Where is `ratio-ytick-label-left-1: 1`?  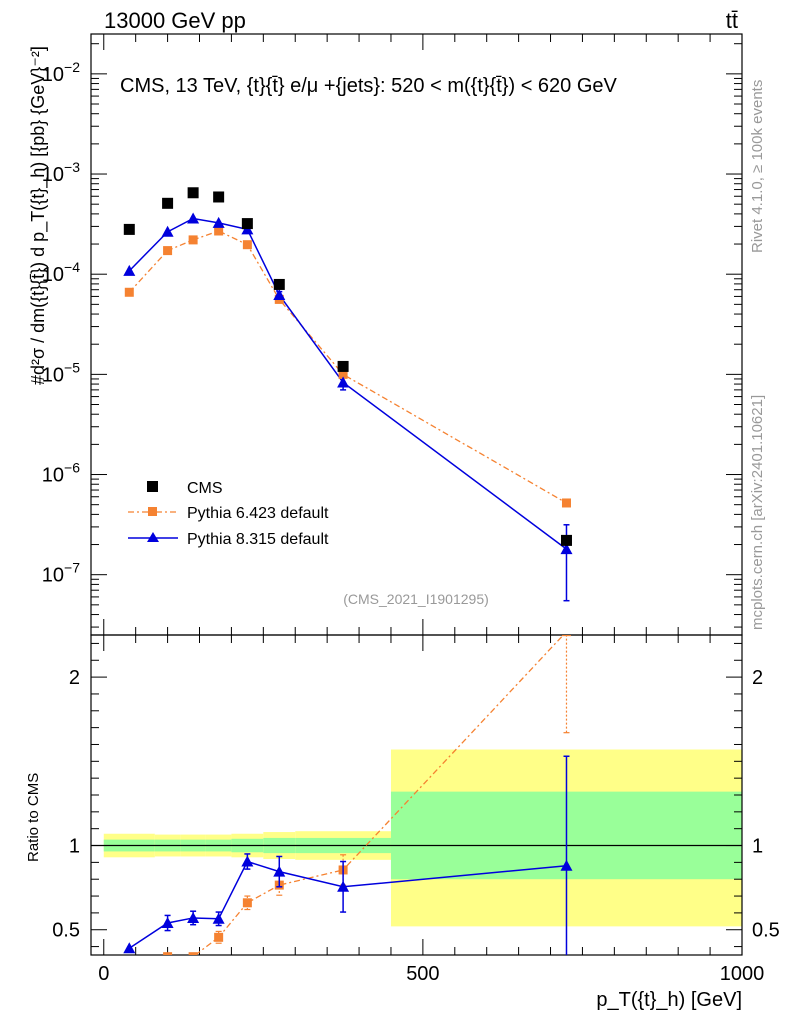
ratio-ytick-label-left-1: 1 is located at coordinates (74, 847).